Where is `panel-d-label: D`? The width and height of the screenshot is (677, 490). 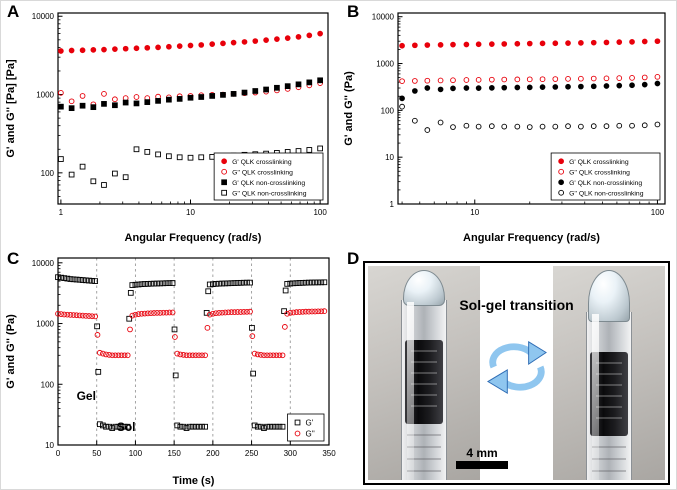
panel-d-label: D is located at coordinates (353, 258).